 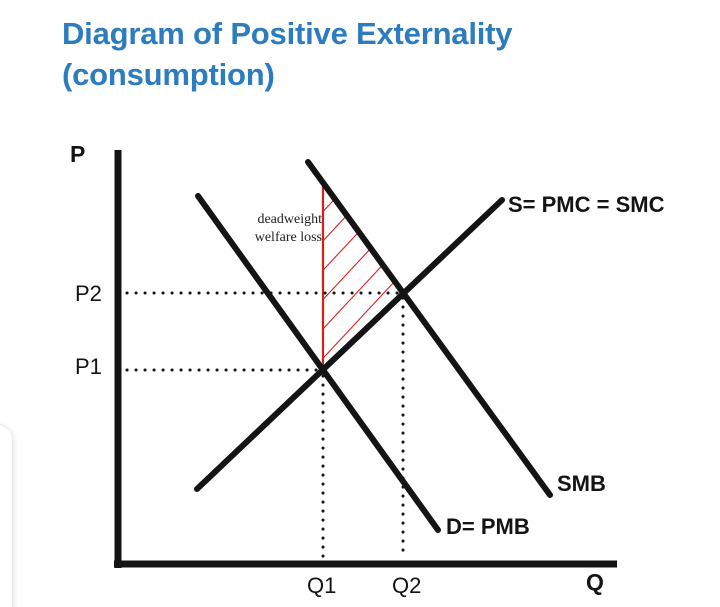 I want to click on deadweight-loss-annotation-line2: welfare loss, so click(x=288, y=237).